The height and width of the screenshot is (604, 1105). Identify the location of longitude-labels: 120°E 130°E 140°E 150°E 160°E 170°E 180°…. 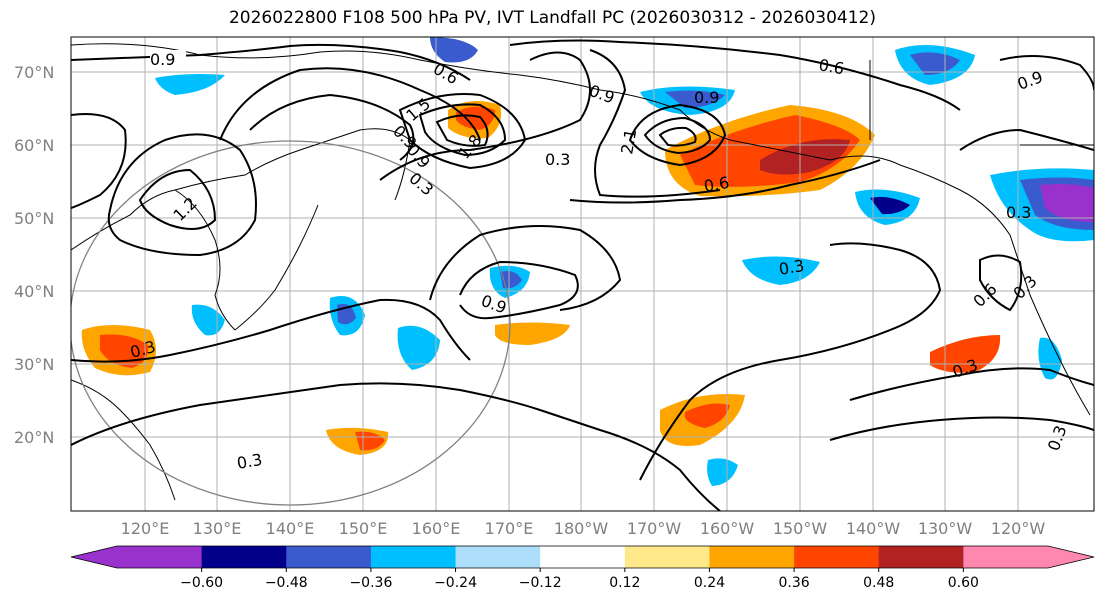
(583, 528).